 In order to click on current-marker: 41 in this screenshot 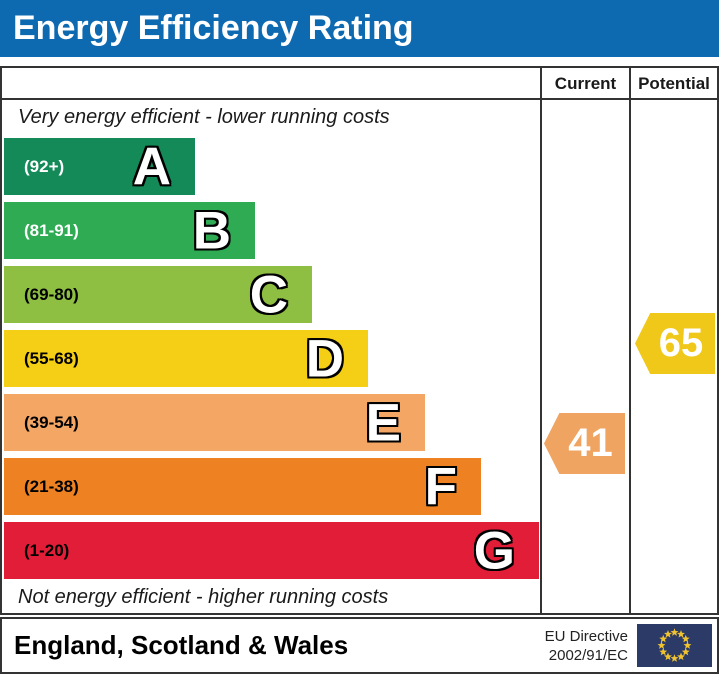, I will do `click(584, 443)`.